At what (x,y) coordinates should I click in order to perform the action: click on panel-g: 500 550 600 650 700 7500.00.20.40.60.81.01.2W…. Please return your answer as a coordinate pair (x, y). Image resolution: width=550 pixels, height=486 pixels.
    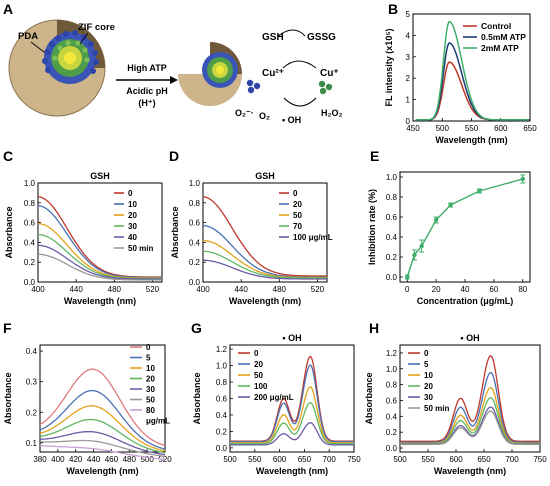
    Looking at the image, I should click on (276, 398).